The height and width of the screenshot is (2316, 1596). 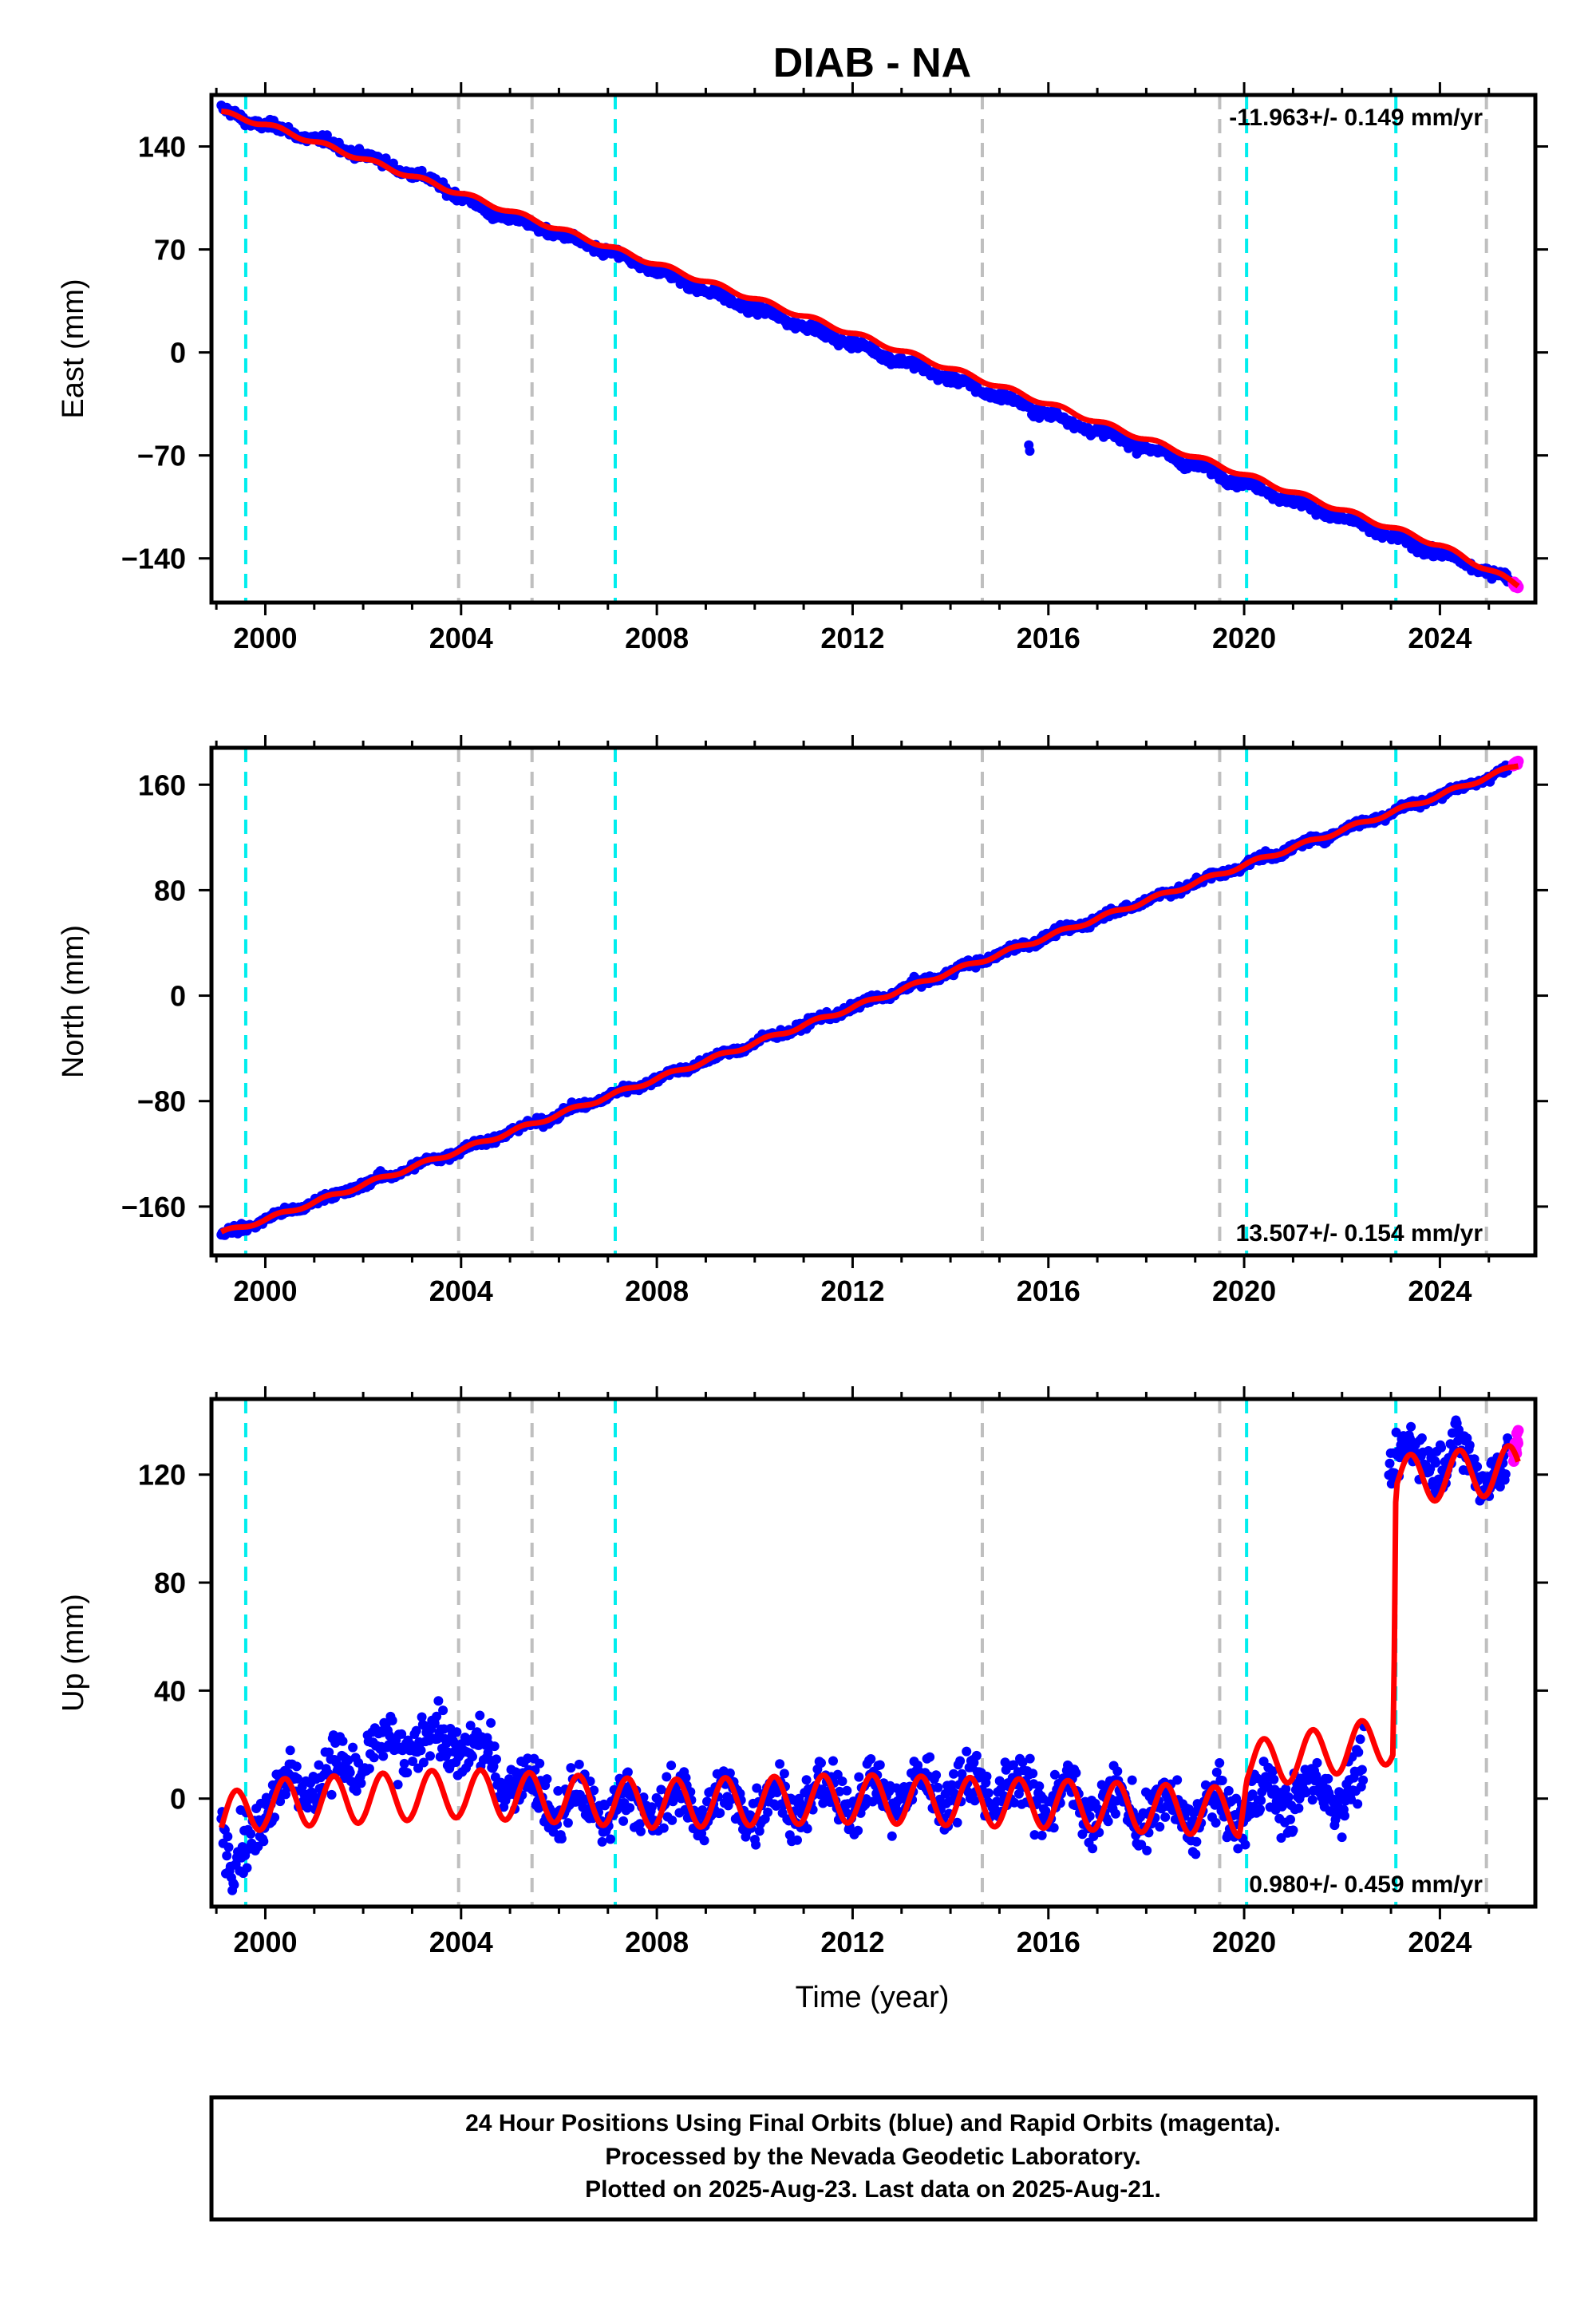 What do you see at coordinates (73, 1653) in the screenshot?
I see `y-axis-label: Up (mm)` at bounding box center [73, 1653].